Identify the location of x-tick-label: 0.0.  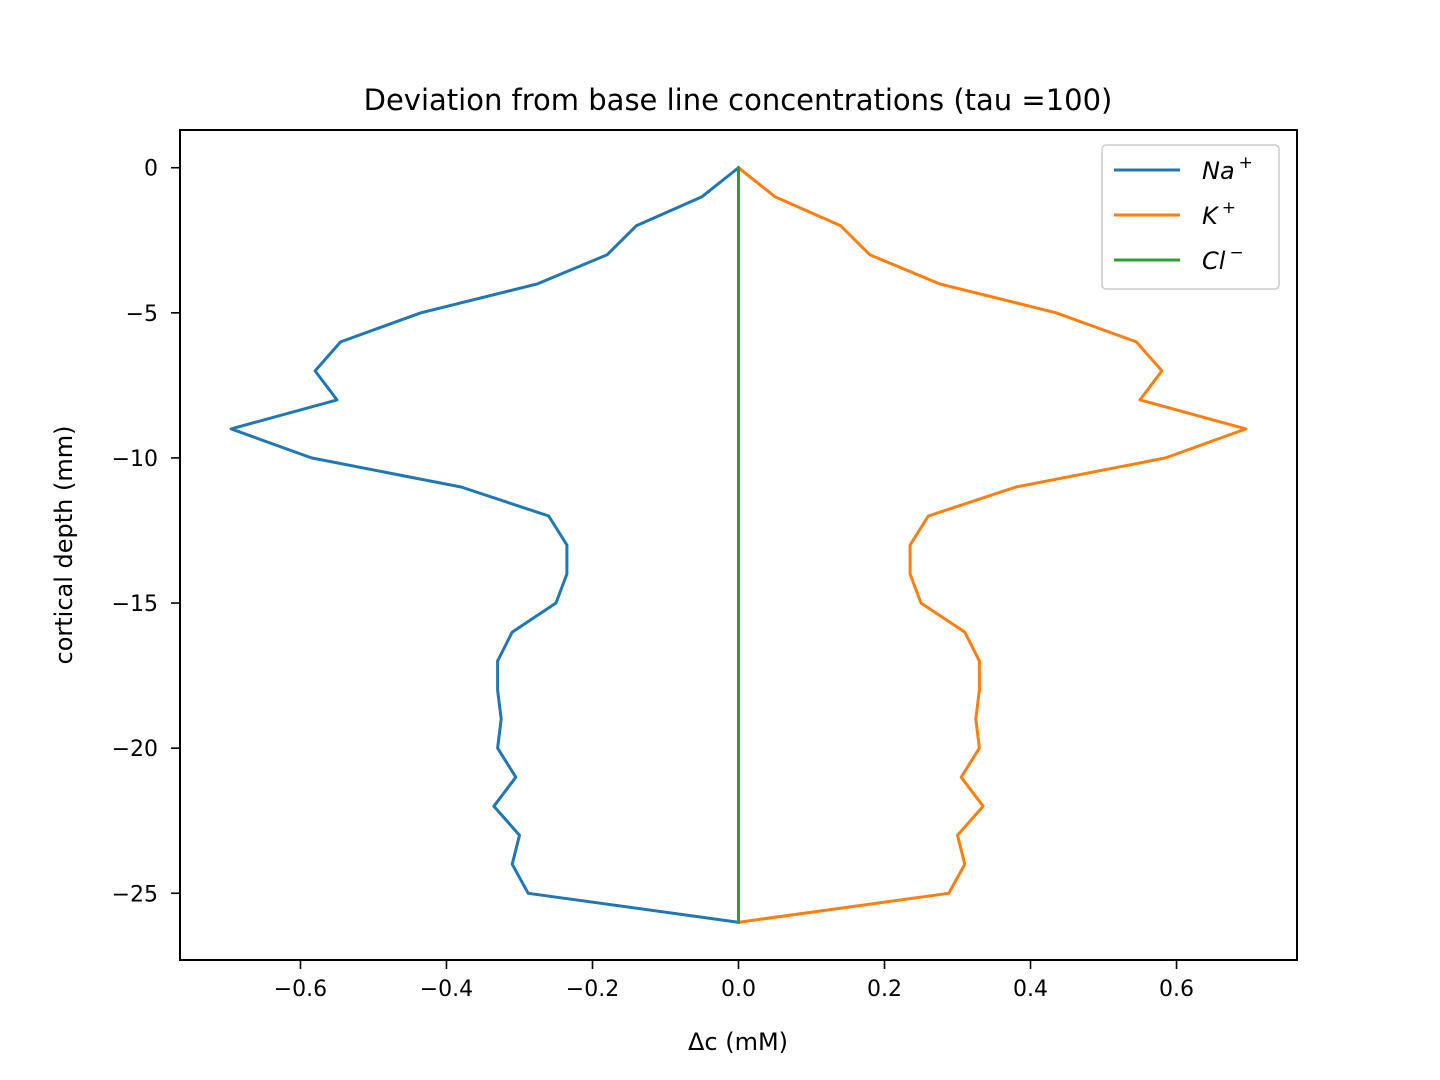
(738, 989).